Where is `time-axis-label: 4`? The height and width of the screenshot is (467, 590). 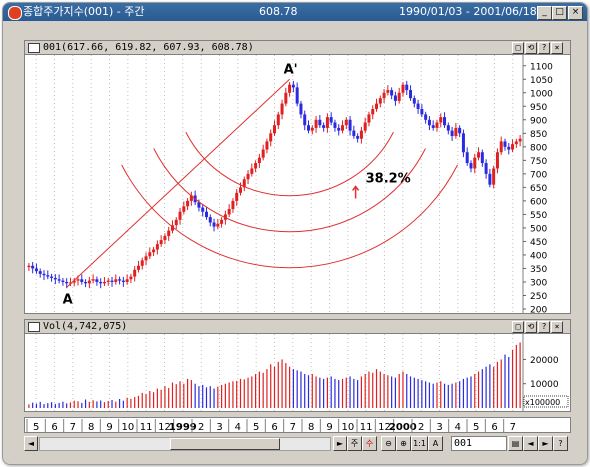
time-axis-label: 4 is located at coordinates (238, 427).